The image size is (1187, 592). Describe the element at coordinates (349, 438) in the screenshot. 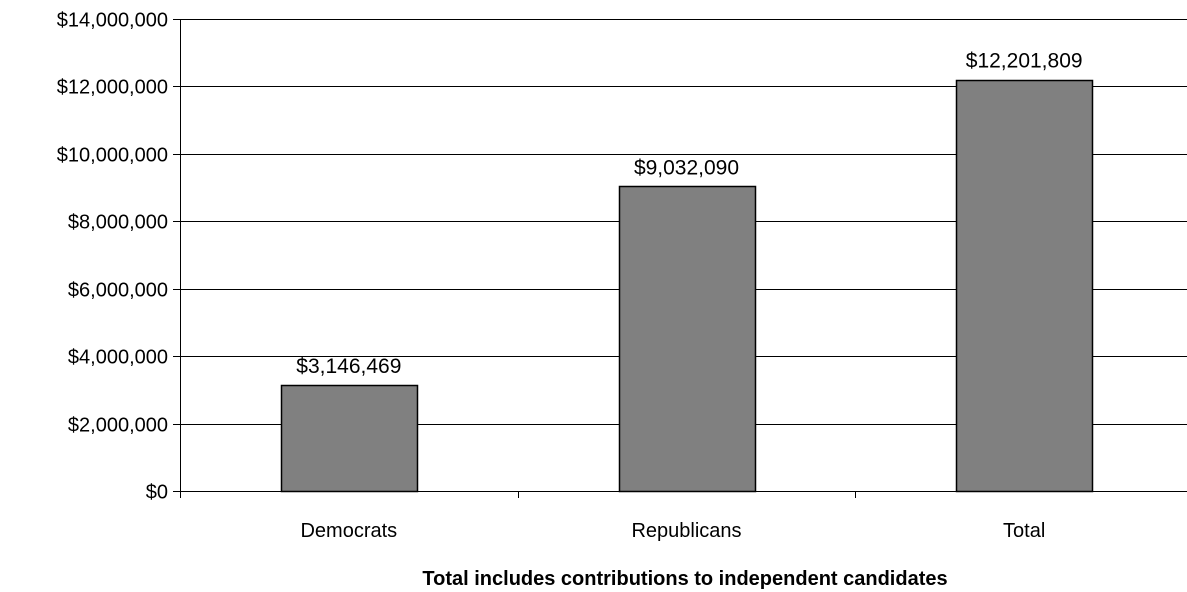

I see `bar-democrats` at that location.